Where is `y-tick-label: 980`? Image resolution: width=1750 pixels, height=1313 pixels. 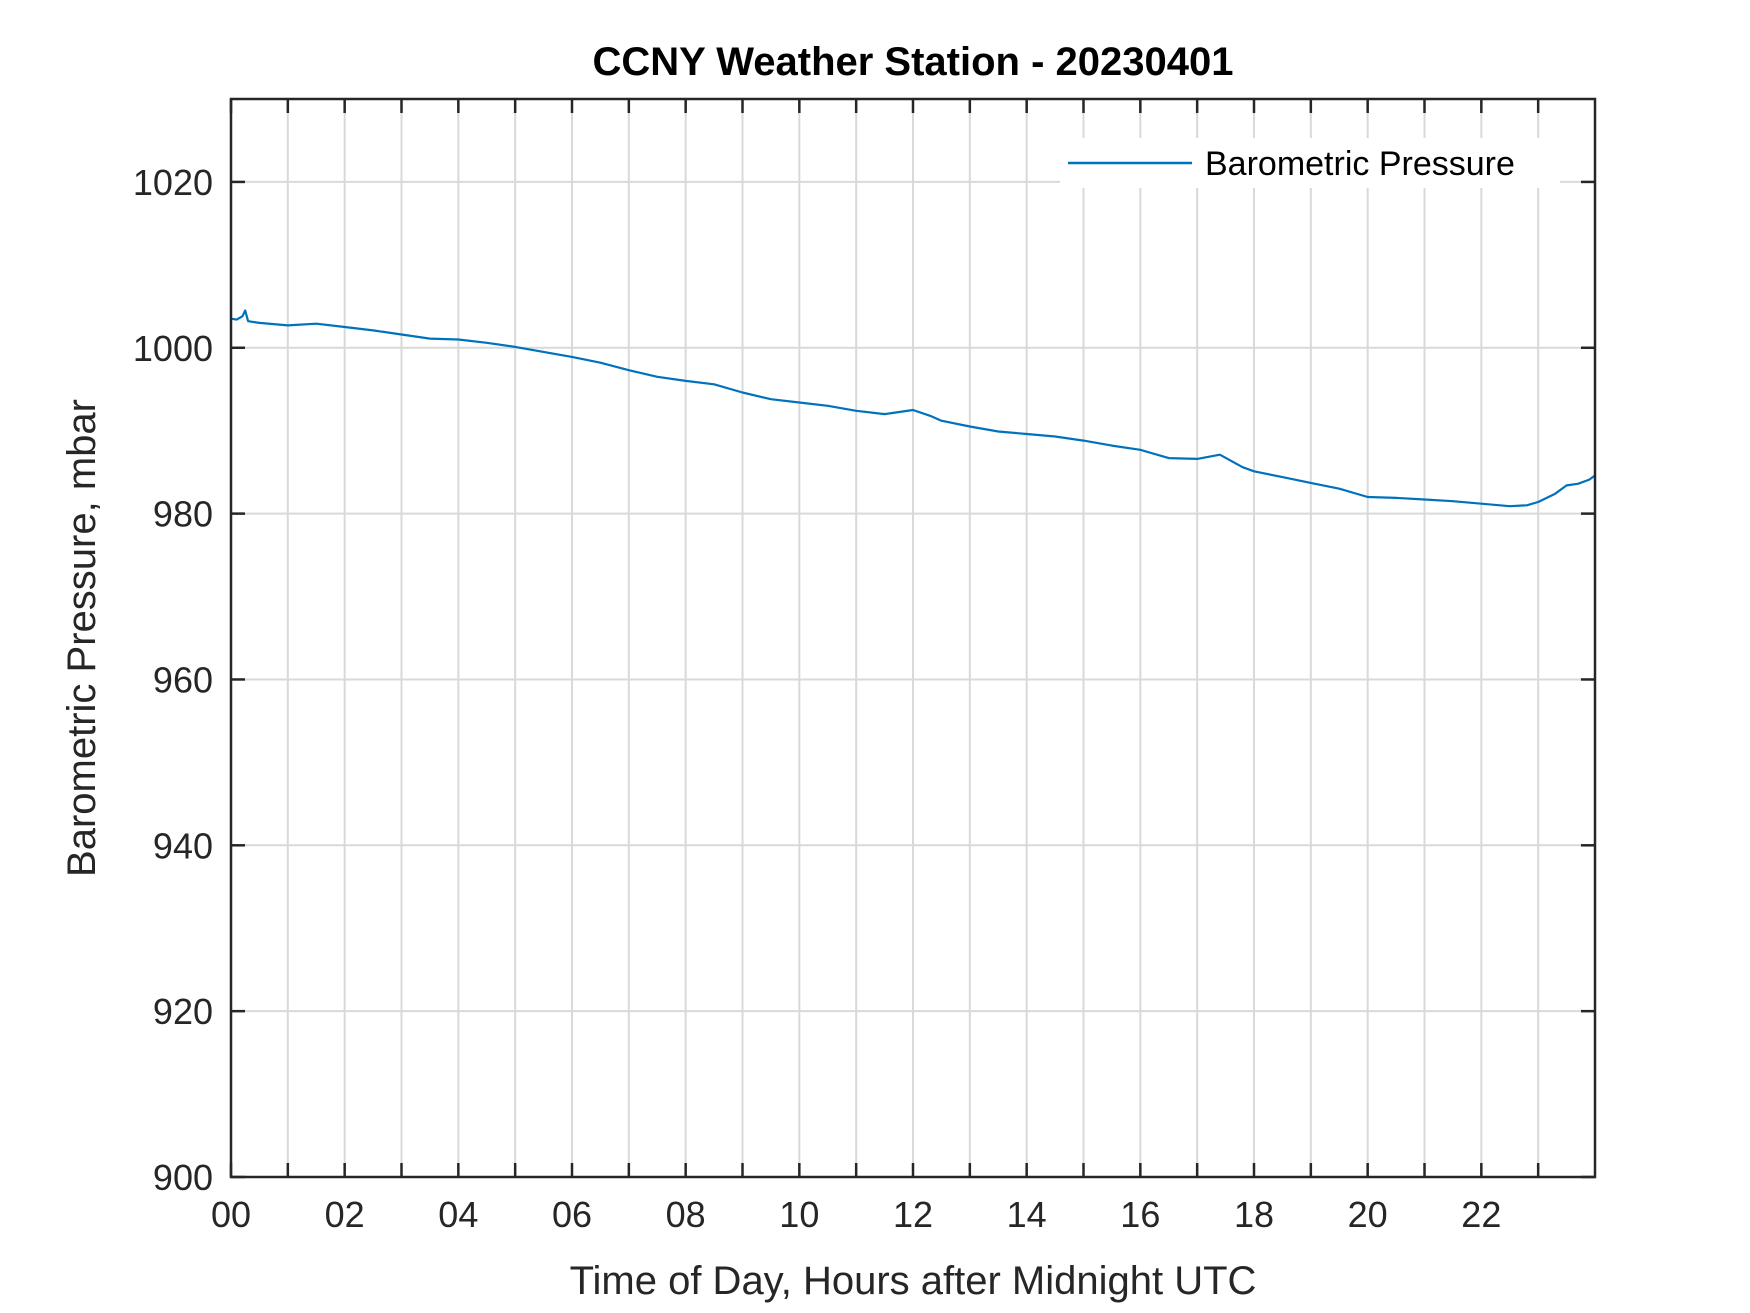 y-tick-label: 980 is located at coordinates (183, 514).